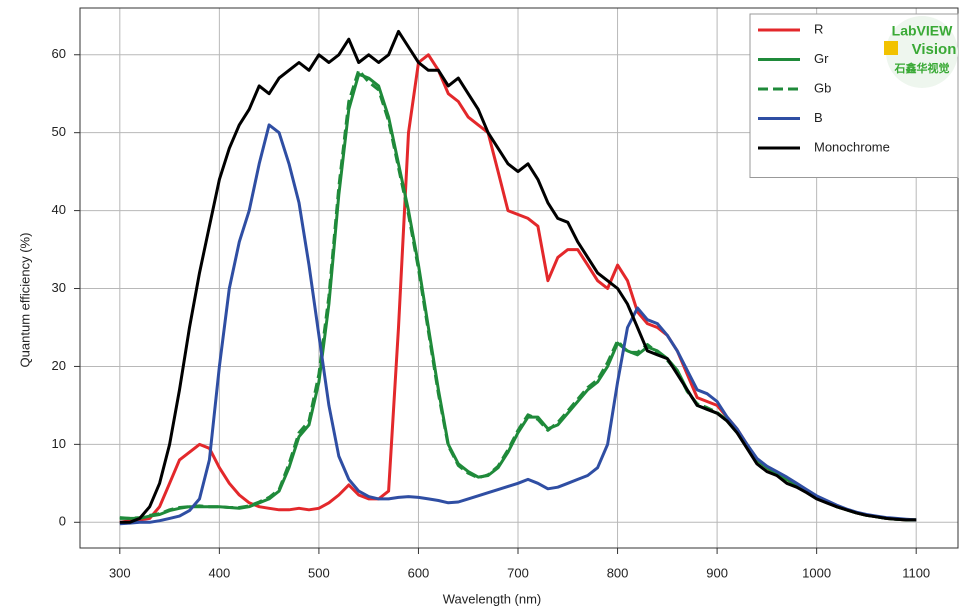  What do you see at coordinates (120, 572) in the screenshot?
I see `x-tick-label: 300` at bounding box center [120, 572].